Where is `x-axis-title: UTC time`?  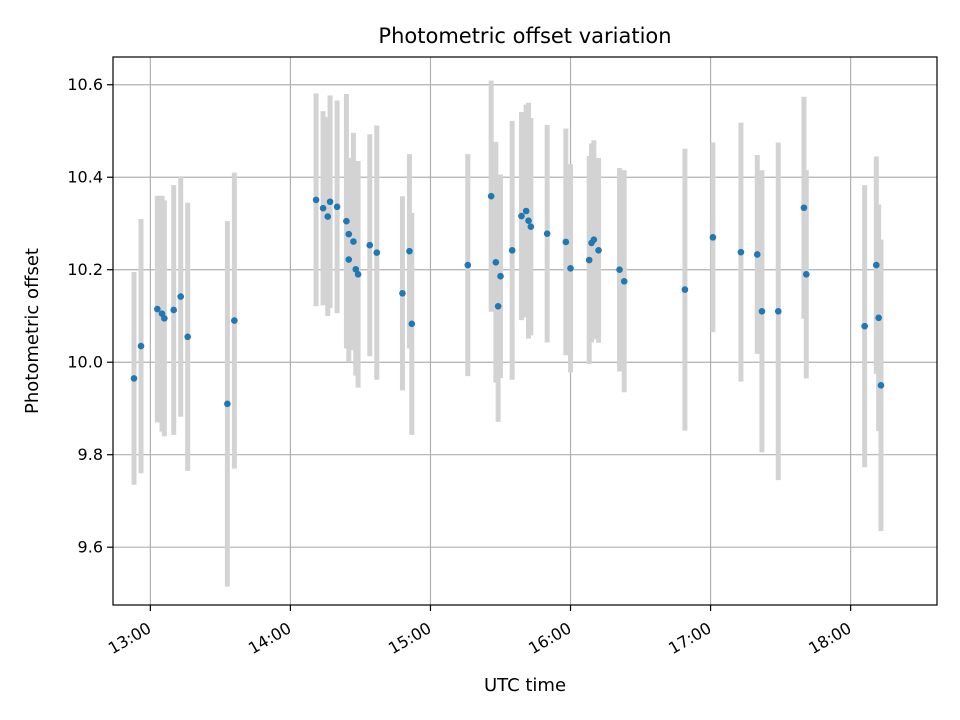
x-axis-title: UTC time is located at coordinates (525, 685).